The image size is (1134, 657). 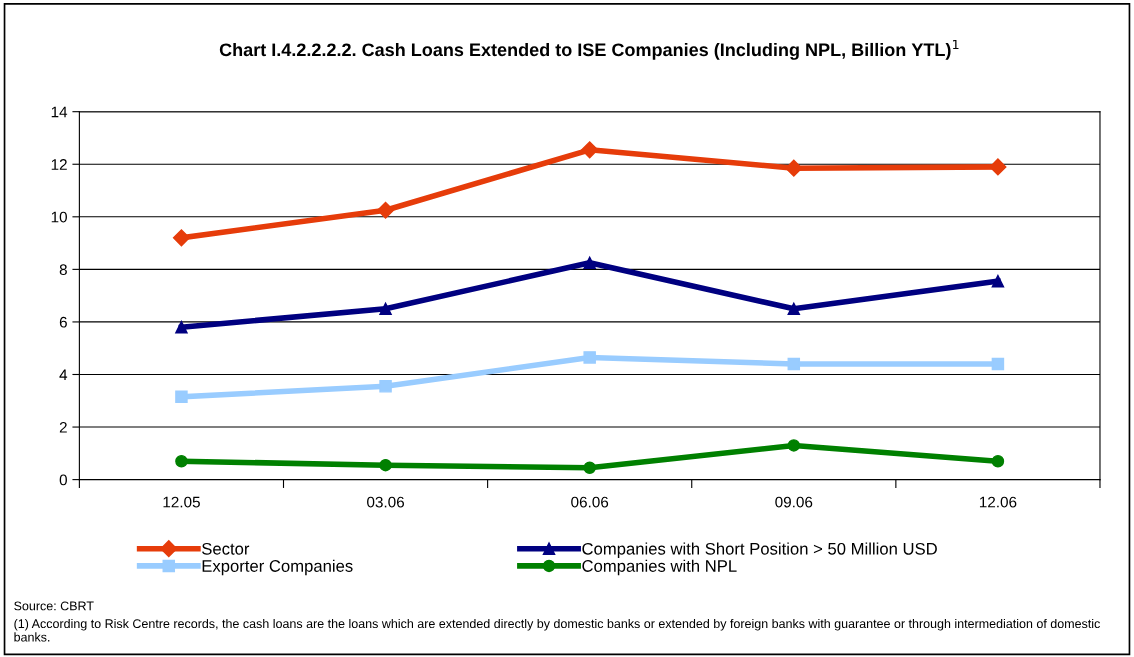 What do you see at coordinates (181, 502) in the screenshot?
I see `x-tick-label: 12.05` at bounding box center [181, 502].